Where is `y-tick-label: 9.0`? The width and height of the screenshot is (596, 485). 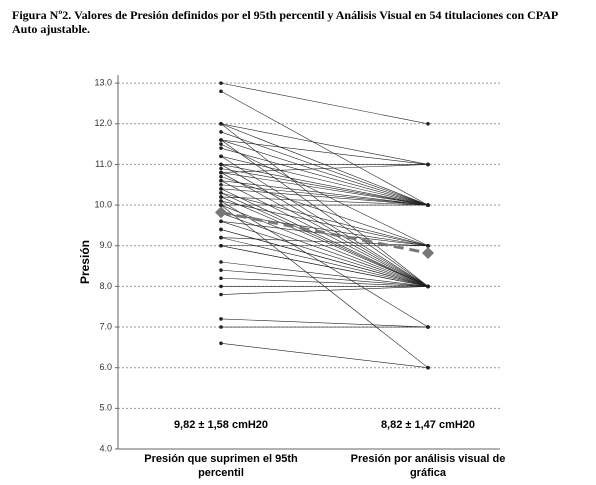
y-tick-label: 9.0 is located at coordinates (105, 245).